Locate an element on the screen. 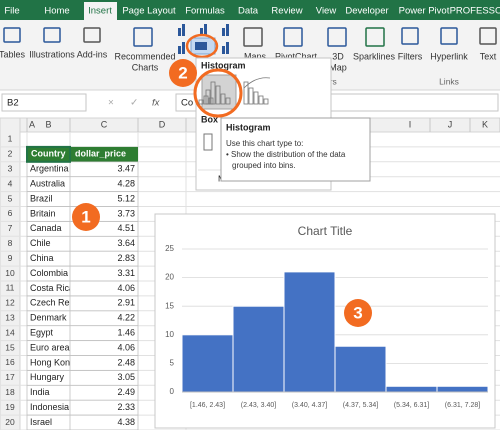 The height and width of the screenshot is (430, 500). ribbon-tab: Insert is located at coordinates (100, 11).